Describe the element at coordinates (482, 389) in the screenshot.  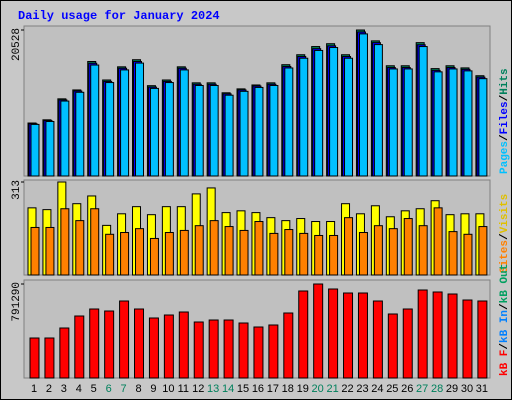
I see `x-tick-label: 31` at that location.